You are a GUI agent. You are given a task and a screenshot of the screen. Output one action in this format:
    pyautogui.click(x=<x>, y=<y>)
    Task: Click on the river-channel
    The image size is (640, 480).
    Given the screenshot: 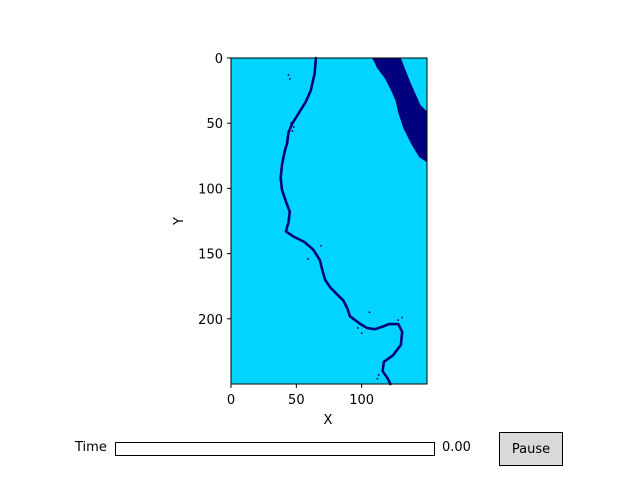 What is the action you would take?
    pyautogui.click(x=341, y=221)
    